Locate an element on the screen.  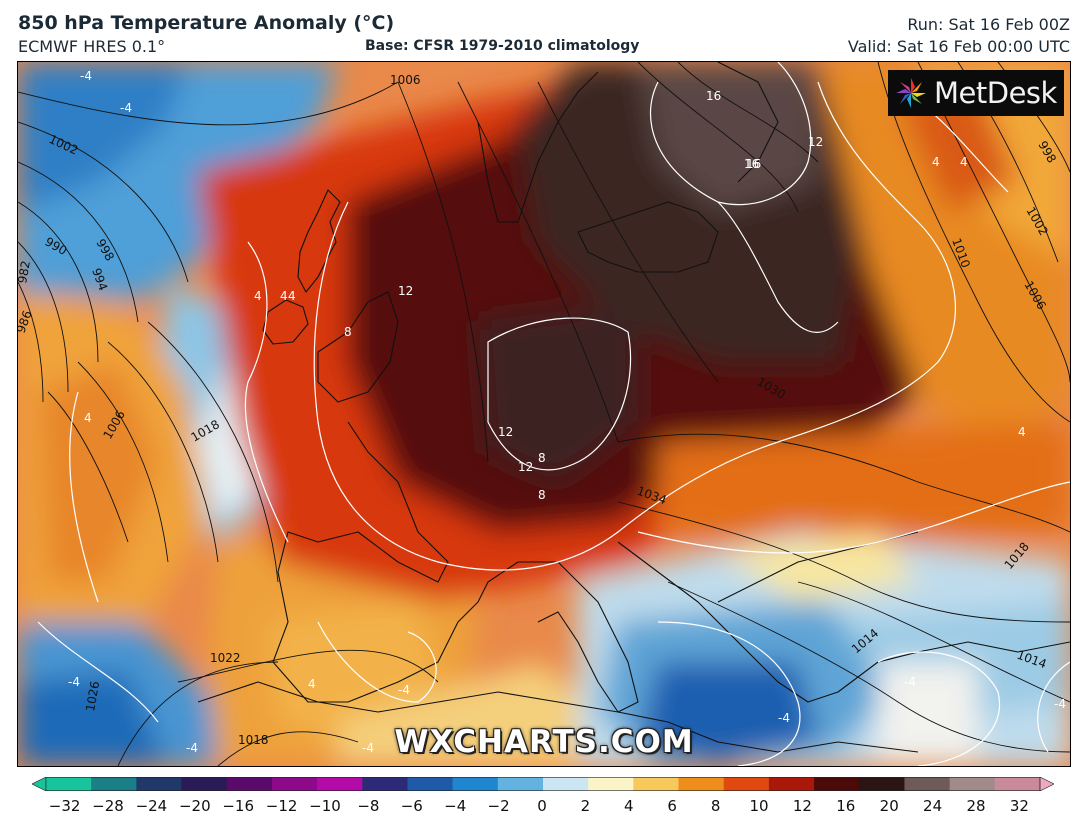
colorbar-tick-label: −28 is located at coordinates (108, 806).